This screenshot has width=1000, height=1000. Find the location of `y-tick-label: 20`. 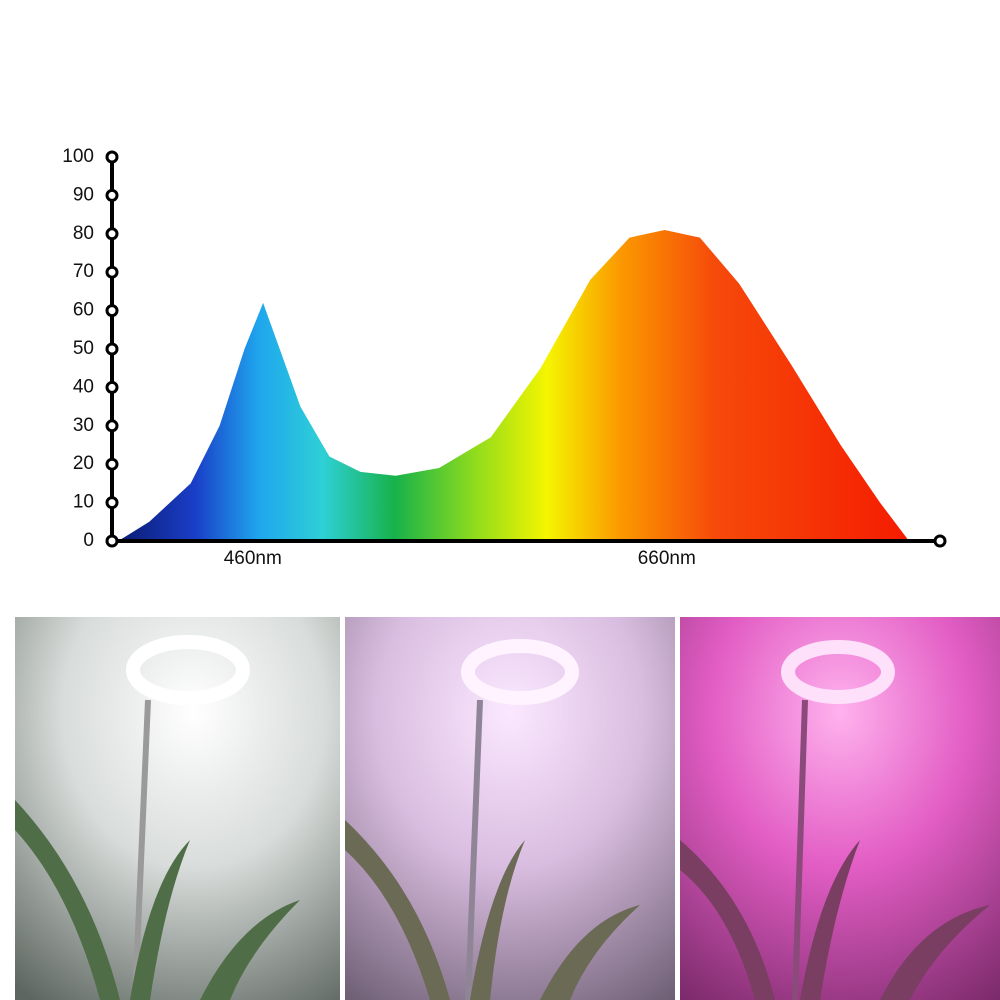

y-tick-label: 20 is located at coordinates (83, 463).